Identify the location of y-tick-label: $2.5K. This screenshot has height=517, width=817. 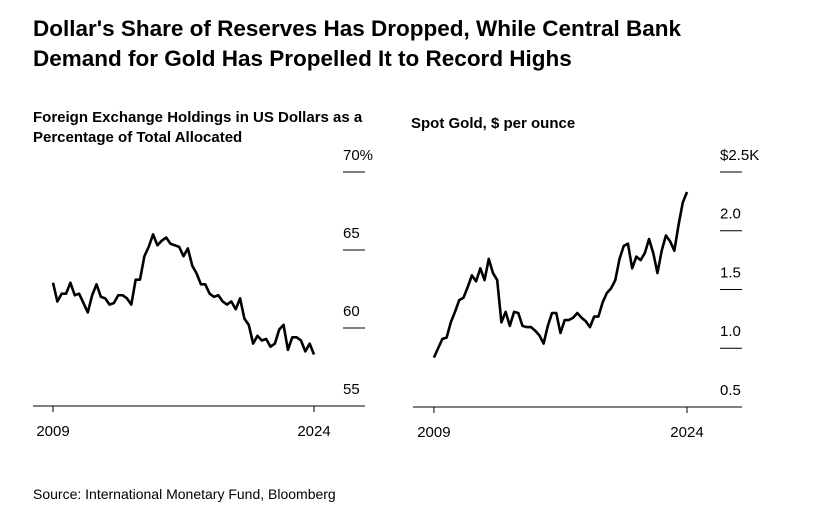
(739, 155).